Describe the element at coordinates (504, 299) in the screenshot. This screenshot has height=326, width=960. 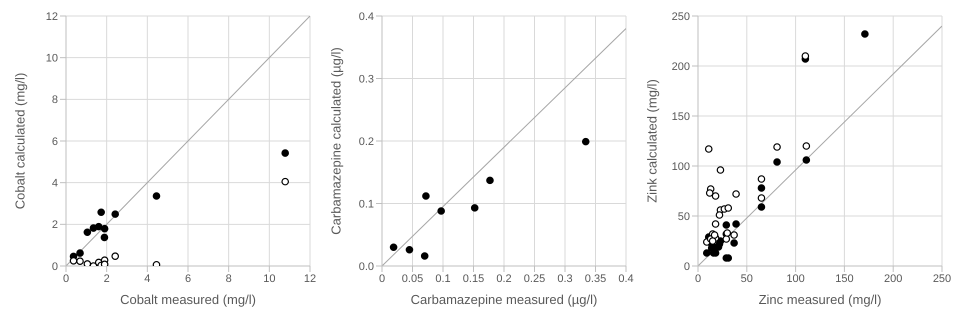
I see `x-axis-title: Carbamazepine measured (µg/l)` at that location.